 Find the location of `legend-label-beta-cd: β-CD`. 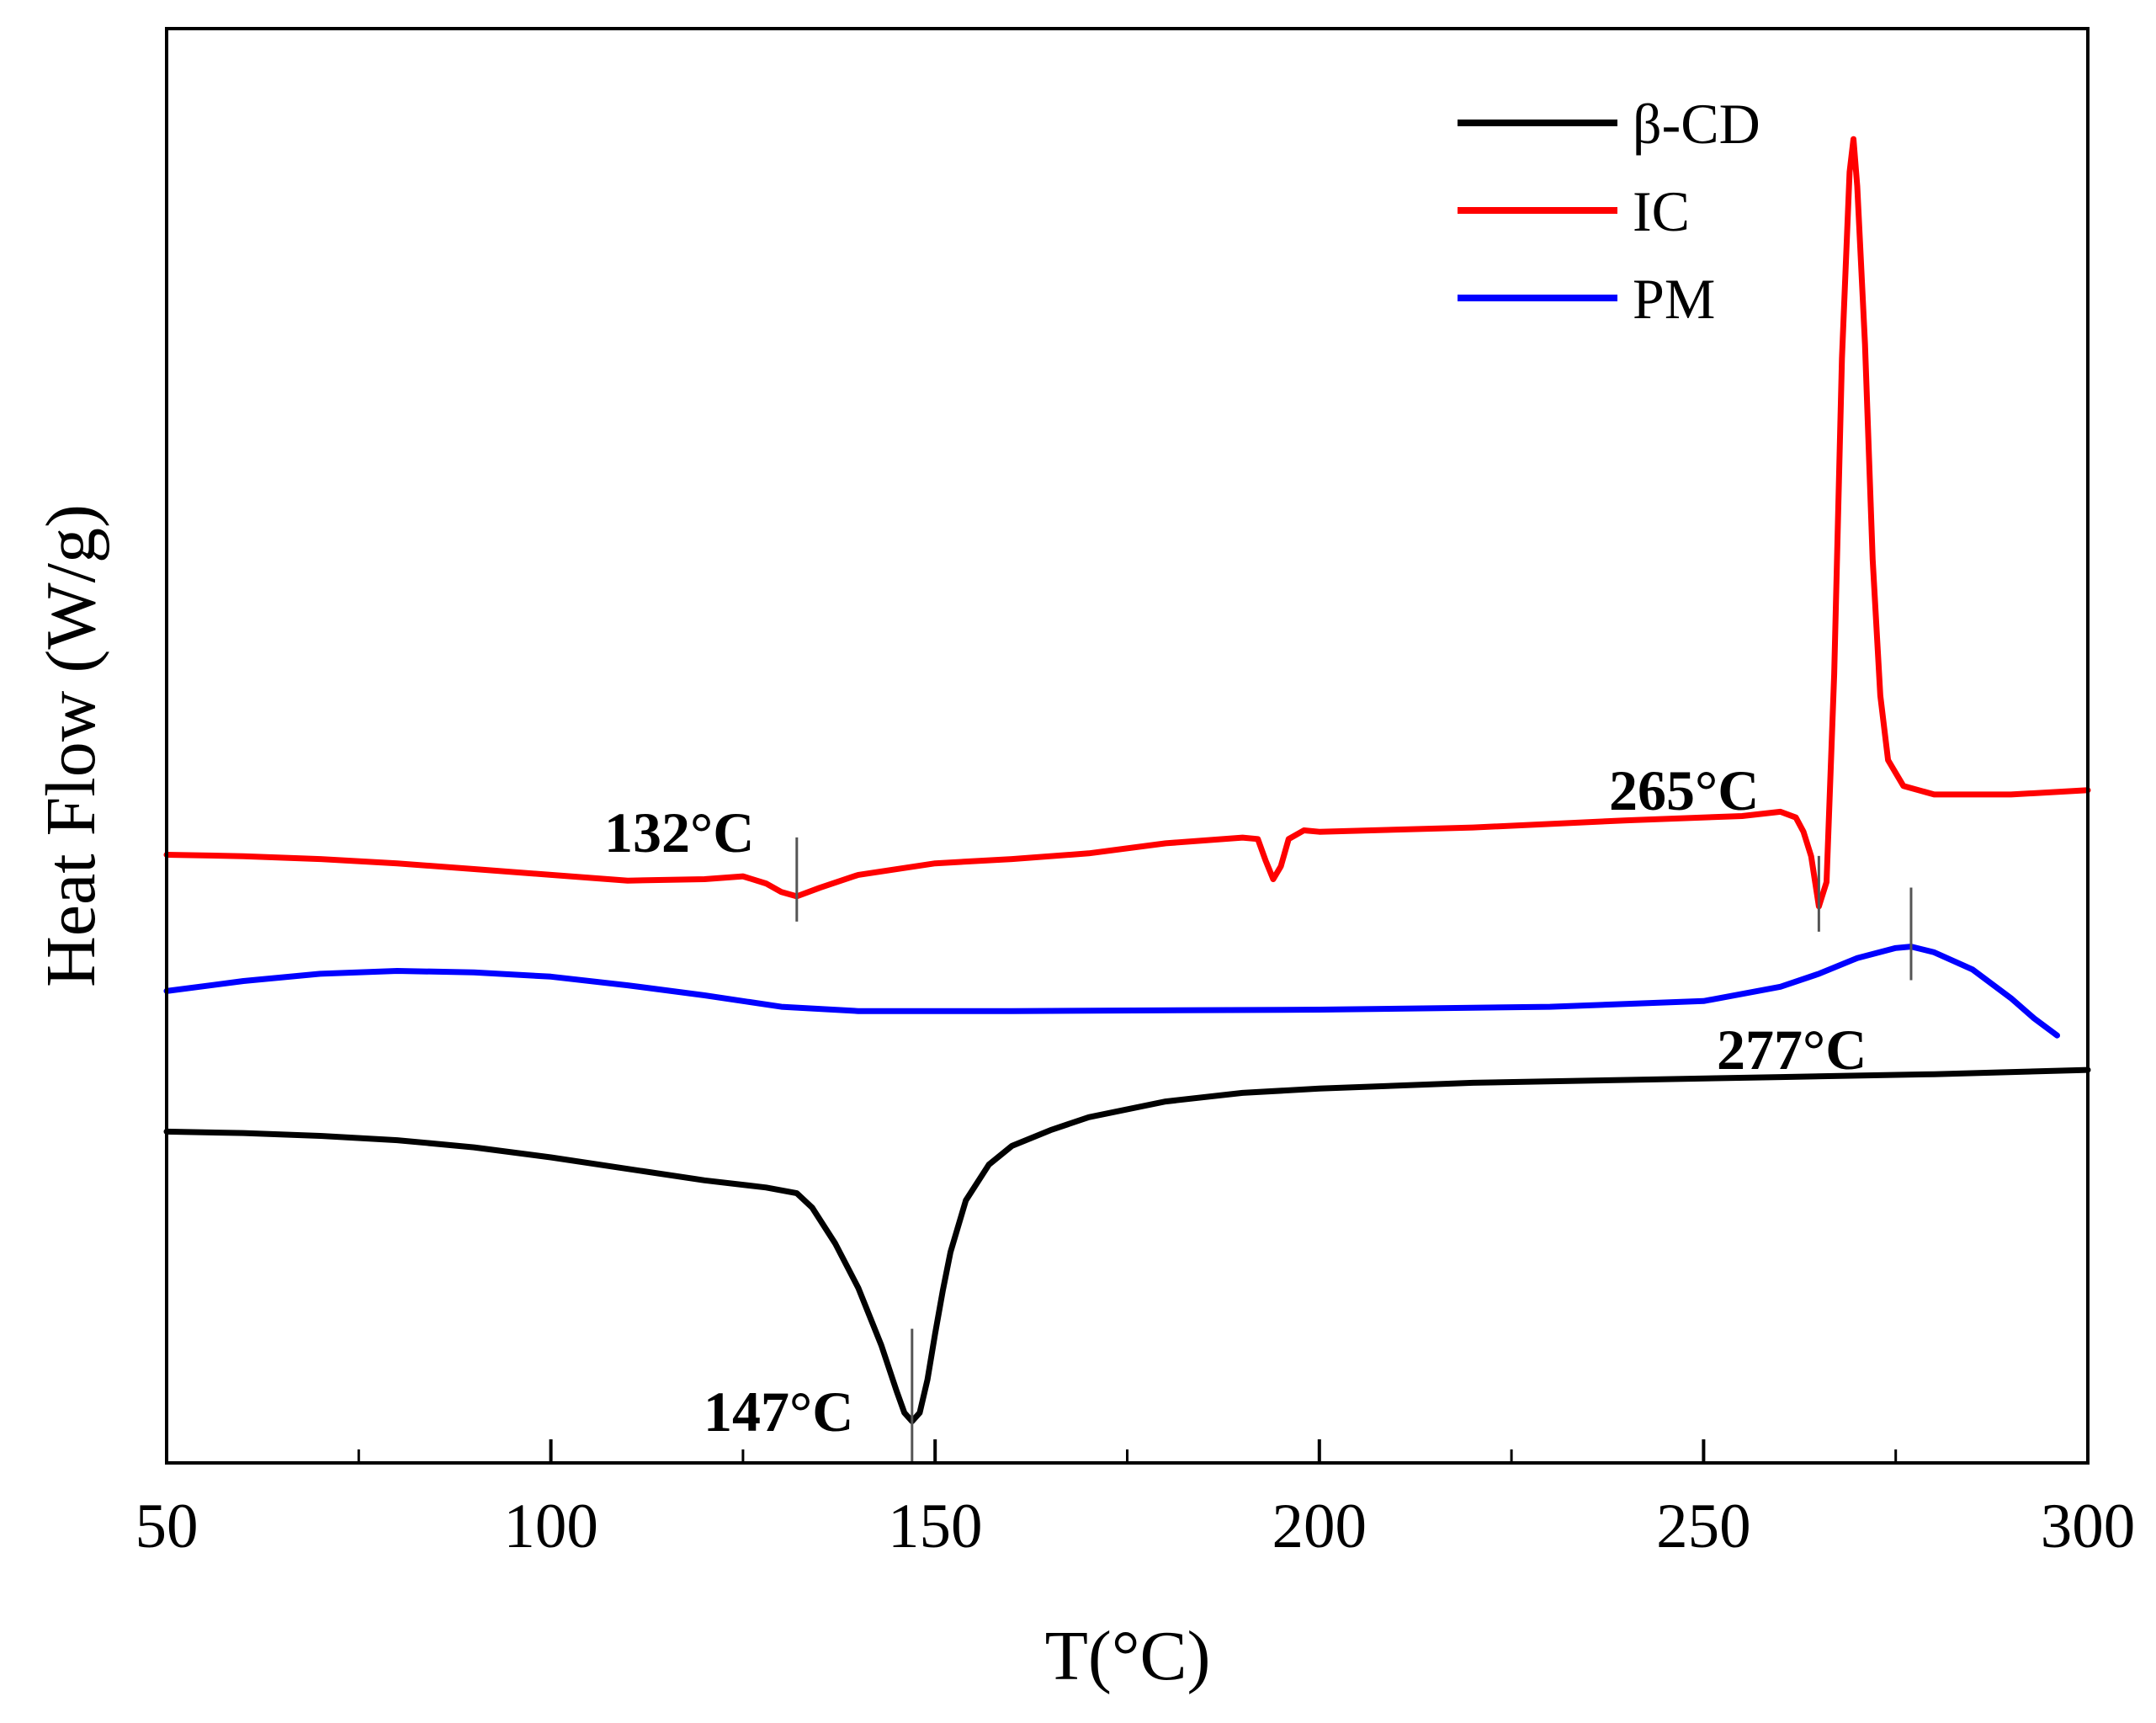

legend-label-beta-cd: β-CD is located at coordinates (1696, 124).